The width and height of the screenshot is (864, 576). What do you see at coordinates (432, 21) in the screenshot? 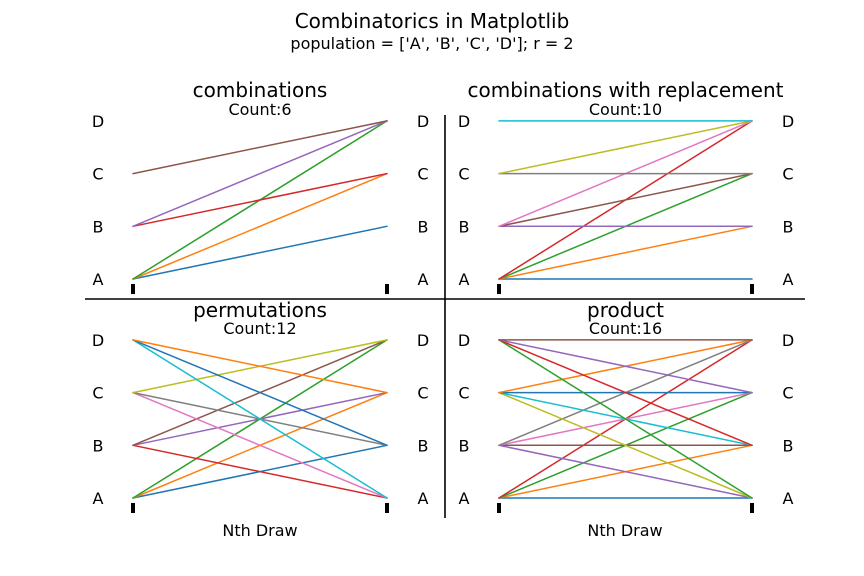
I see `figure-title: Combinatorics in Matplotlib` at bounding box center [432, 21].